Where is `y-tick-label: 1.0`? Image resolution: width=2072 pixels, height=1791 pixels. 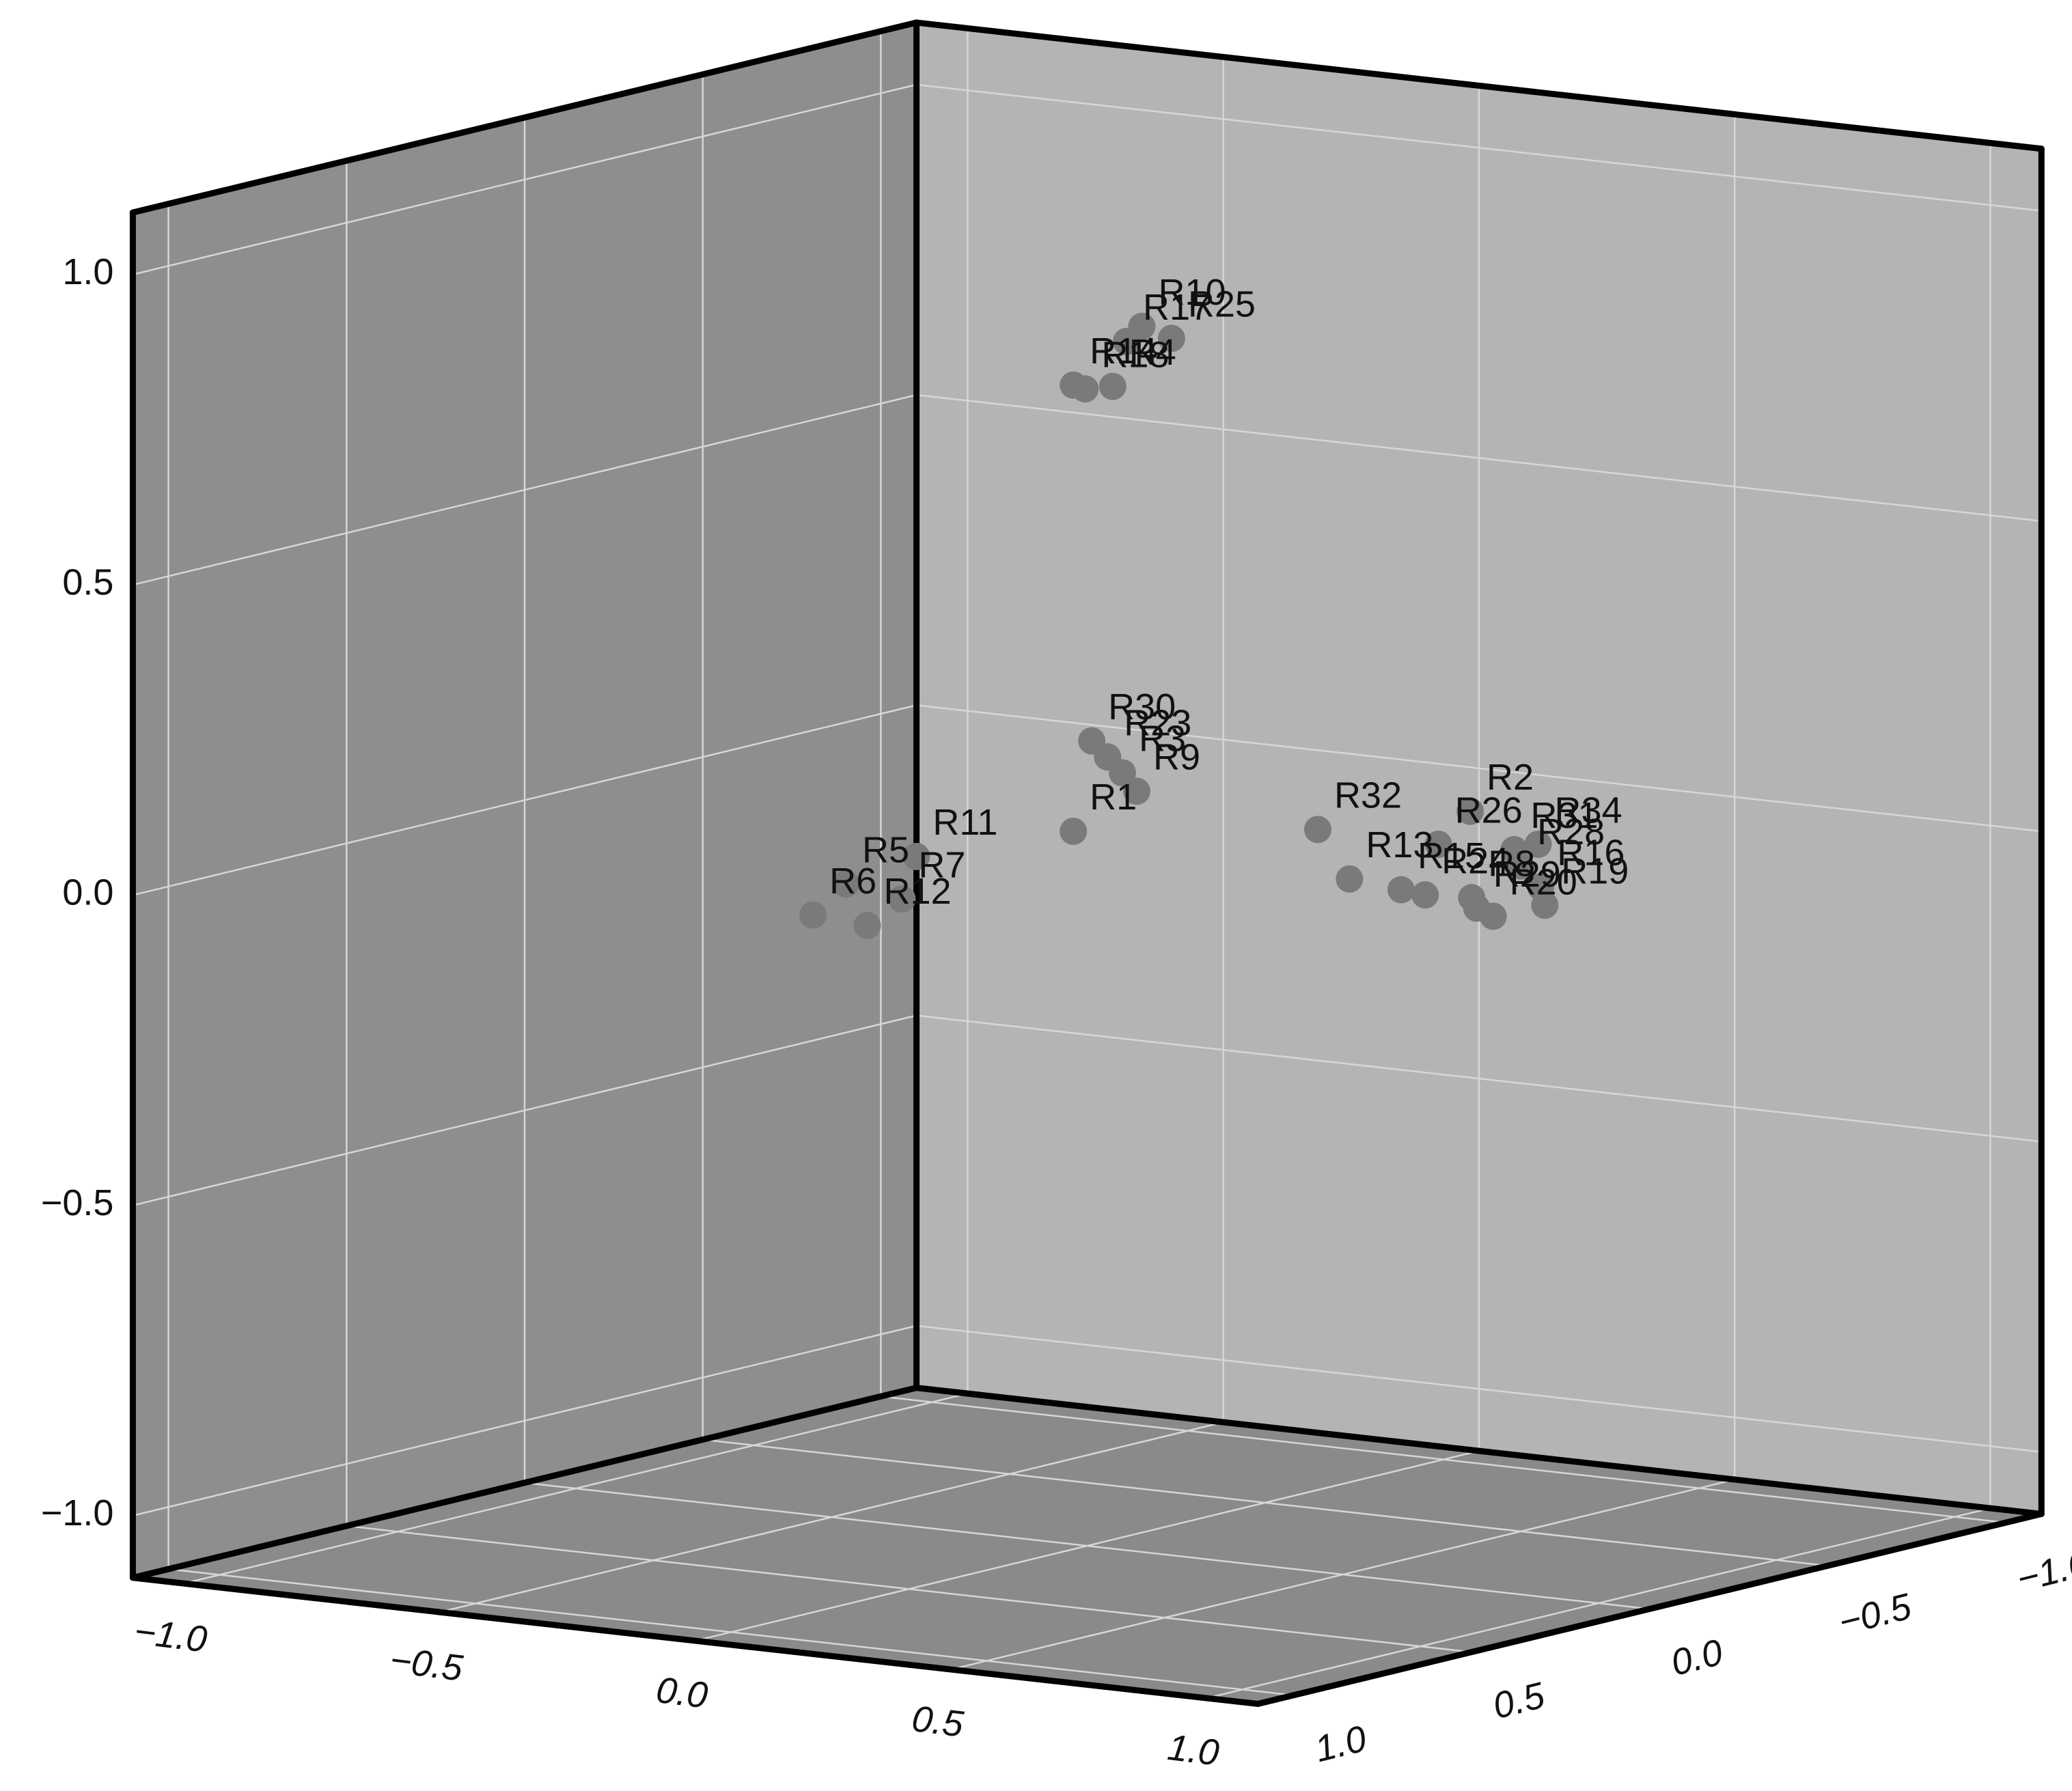 y-tick-label: 1.0 is located at coordinates (1340, 1744).